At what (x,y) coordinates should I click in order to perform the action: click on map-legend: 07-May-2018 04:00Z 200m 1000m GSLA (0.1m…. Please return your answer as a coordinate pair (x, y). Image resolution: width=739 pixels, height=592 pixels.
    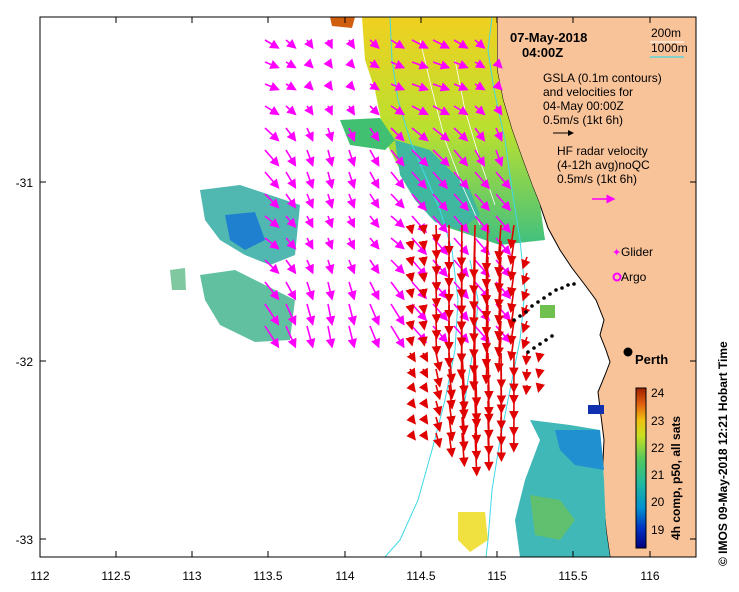
    Looking at the image, I should click on (599, 155).